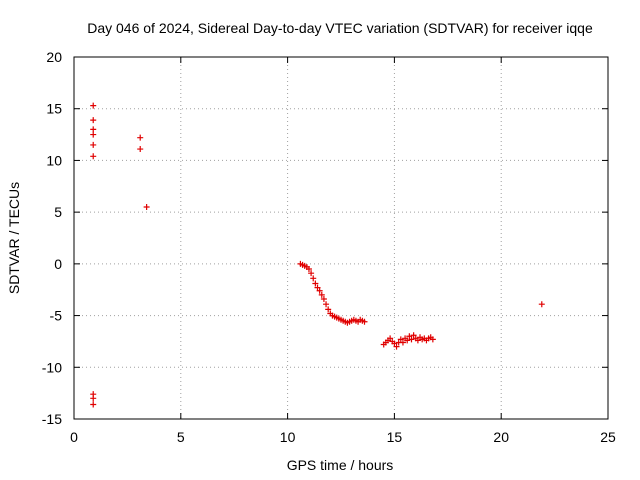 Image resolution: width=640 pixels, height=480 pixels. Describe the element at coordinates (52, 419) in the screenshot. I see `y-tick-label: -15` at that location.